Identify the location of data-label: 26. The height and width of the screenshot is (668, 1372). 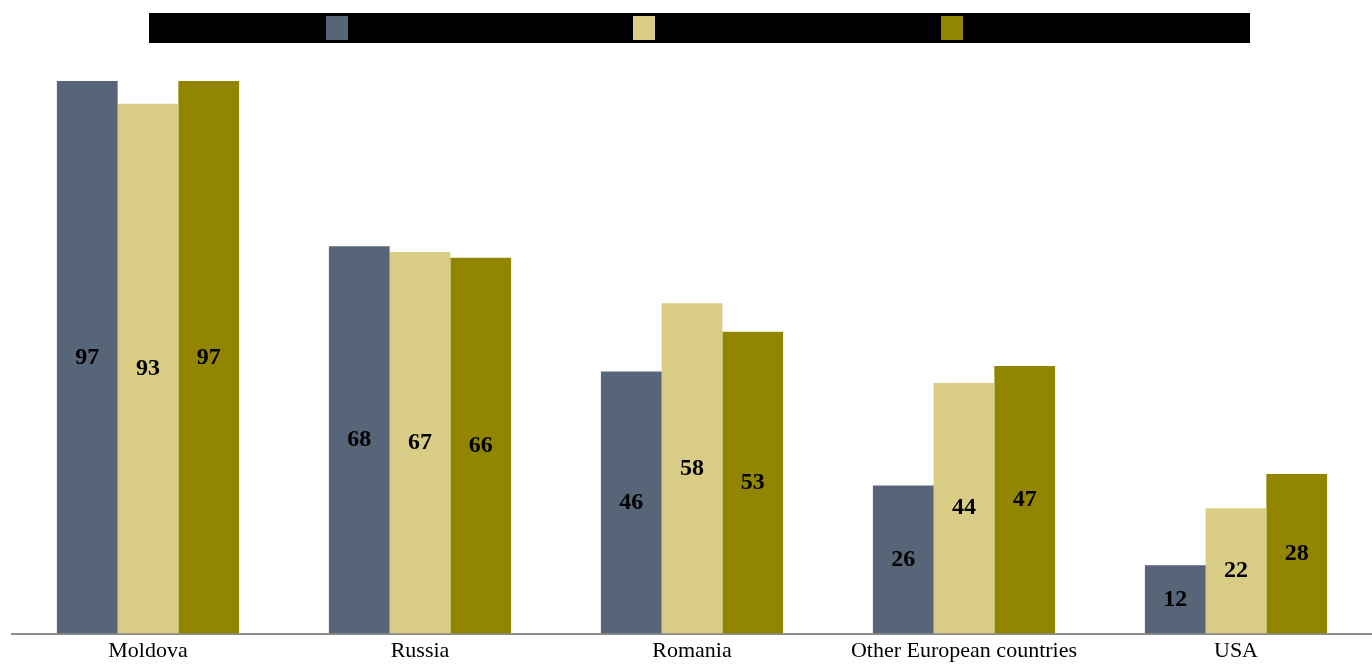
(903, 557).